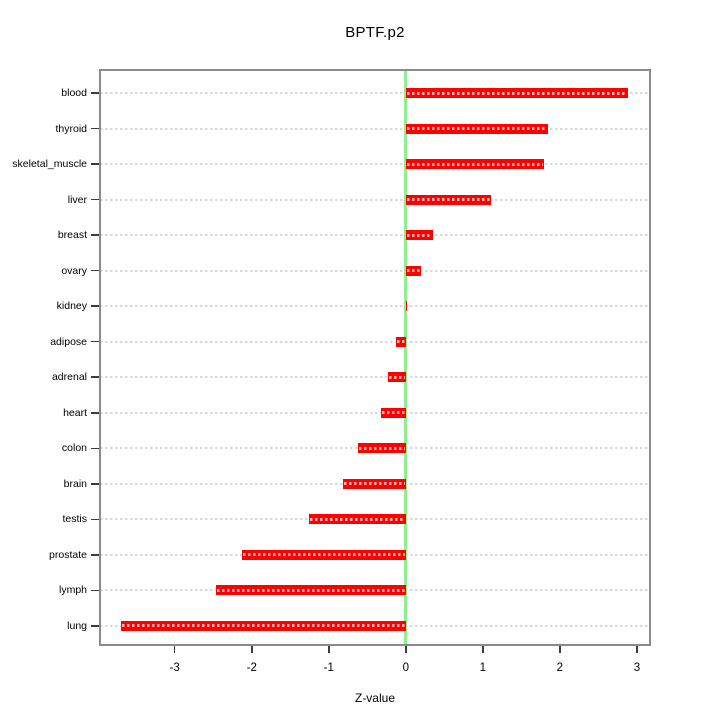 The width and height of the screenshot is (720, 720). I want to click on y-tick-label: lung, so click(77, 625).